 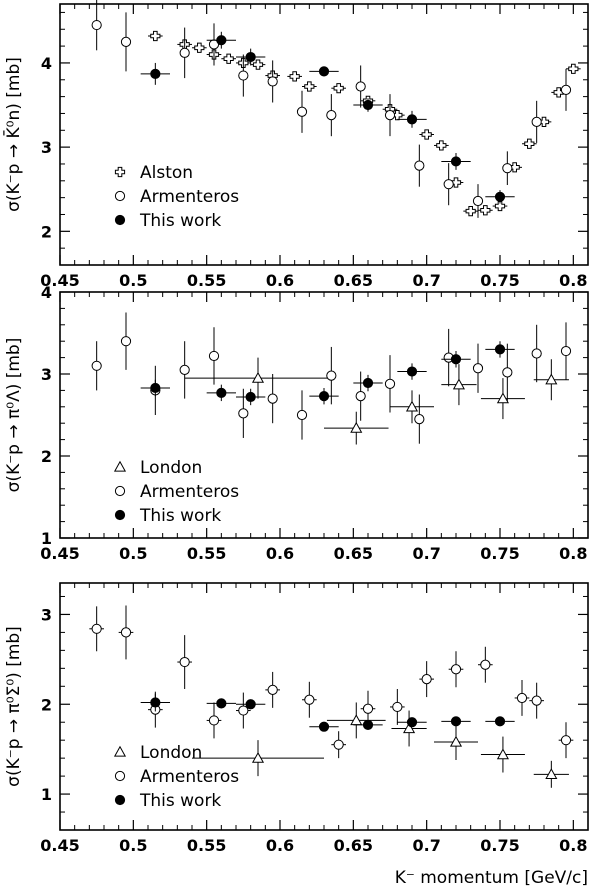 I want to click on y-axis-label: σ(K⁻p → π⁰Λ) [mb], so click(x=14, y=415).